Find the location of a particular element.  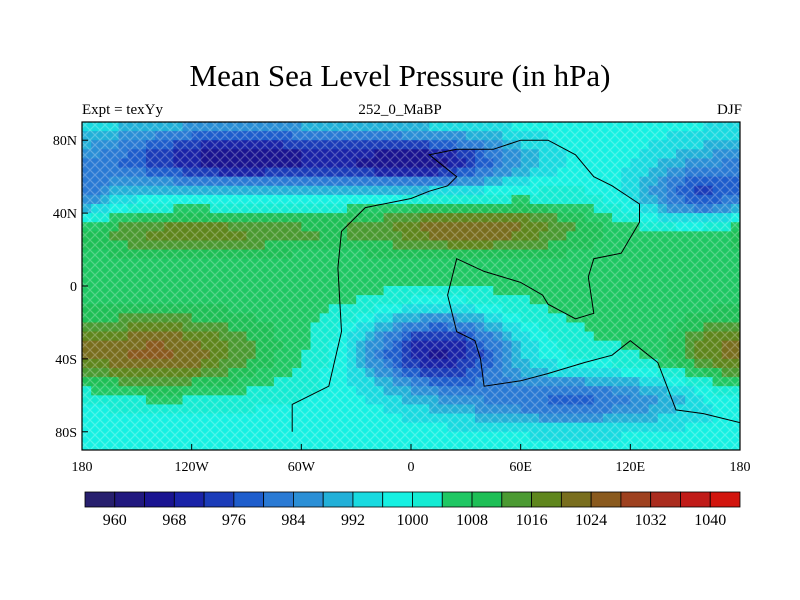

y-tick-label: 40S is located at coordinates (66, 360).